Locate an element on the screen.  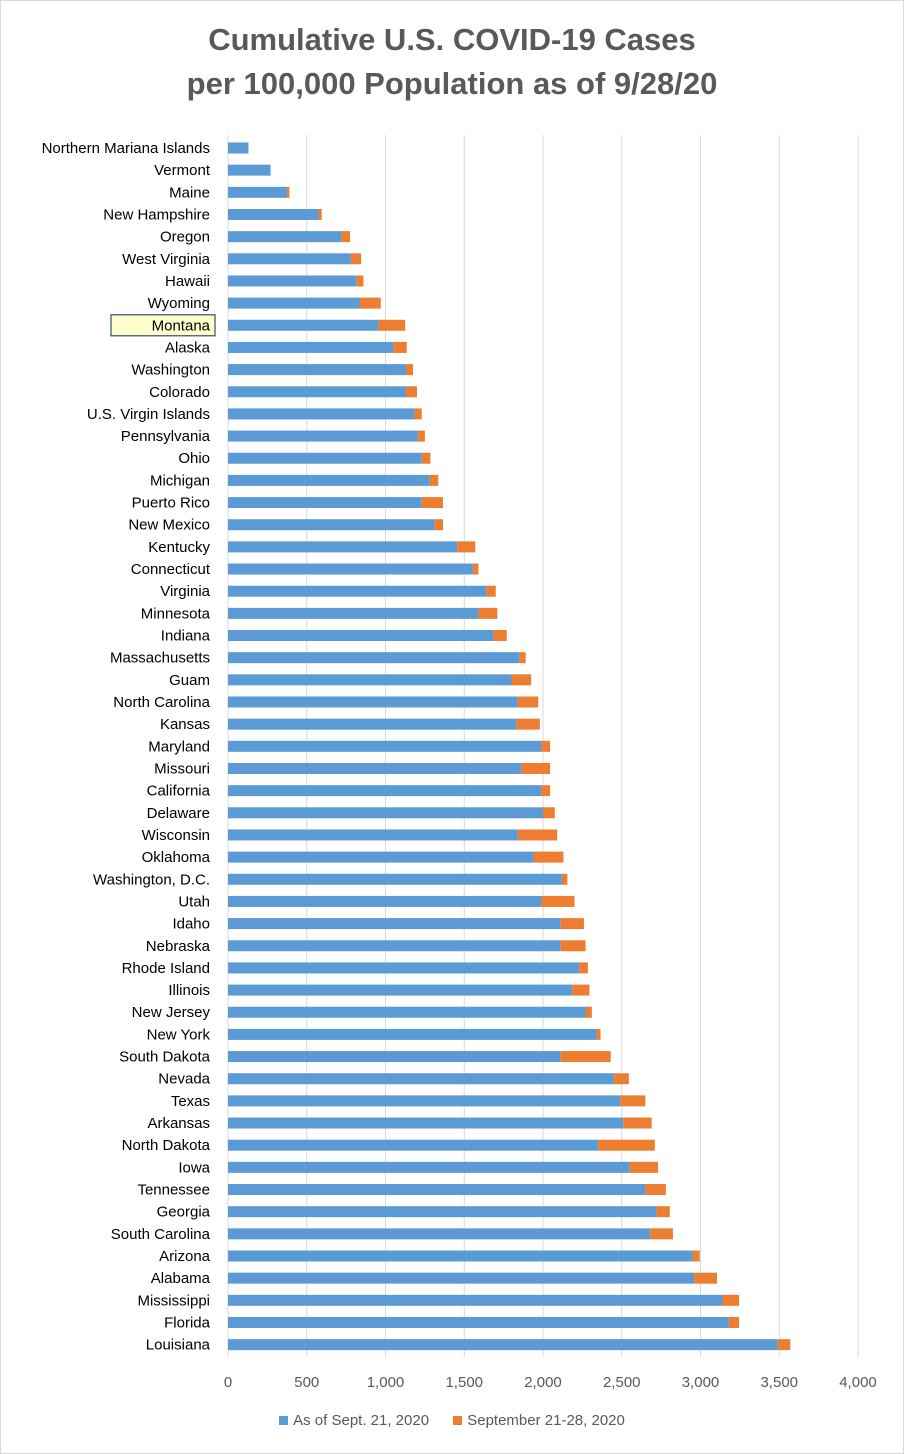
bar-week-alabama is located at coordinates (706, 1278).